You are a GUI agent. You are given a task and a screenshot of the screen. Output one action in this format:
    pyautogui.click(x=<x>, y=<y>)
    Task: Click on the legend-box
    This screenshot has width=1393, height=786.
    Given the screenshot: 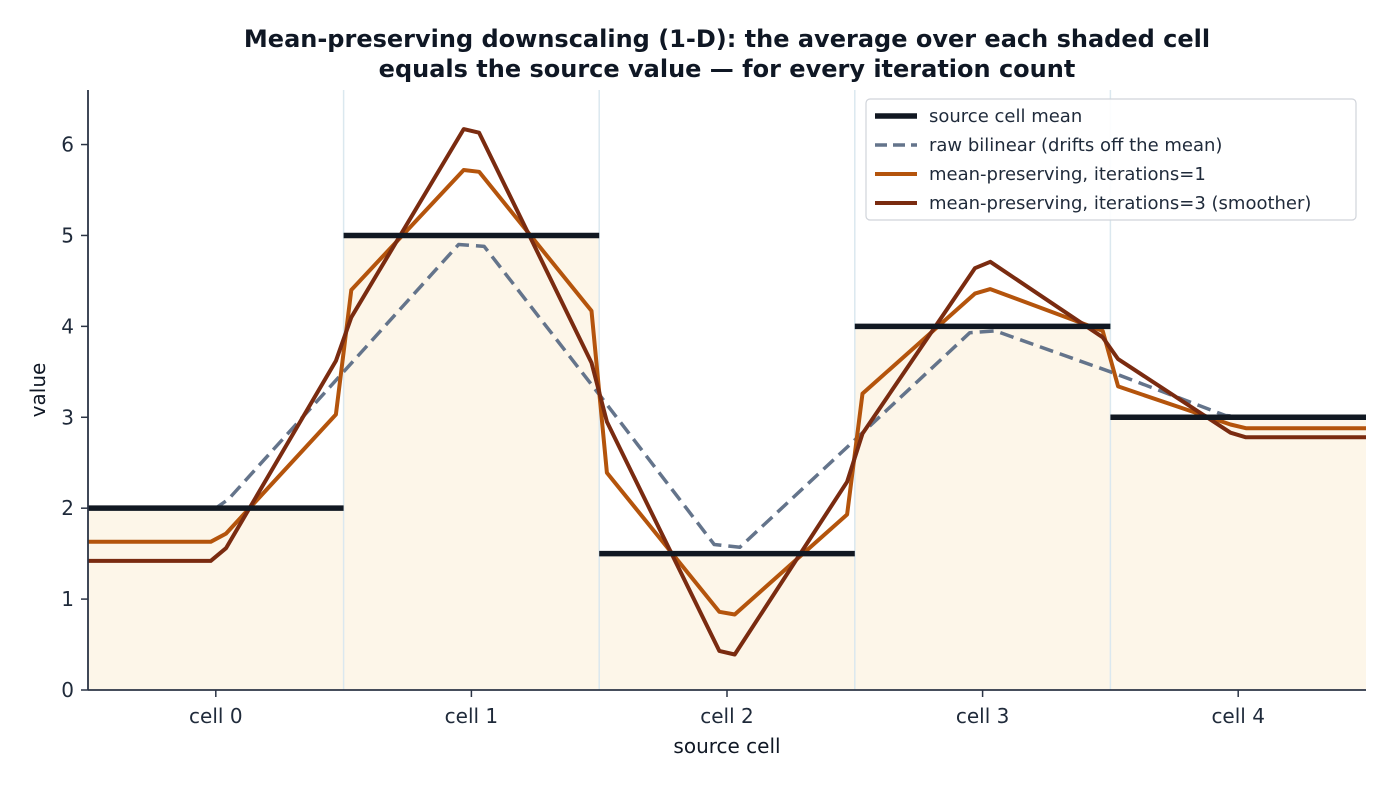 What is the action you would take?
    pyautogui.click(x=1111, y=159)
    